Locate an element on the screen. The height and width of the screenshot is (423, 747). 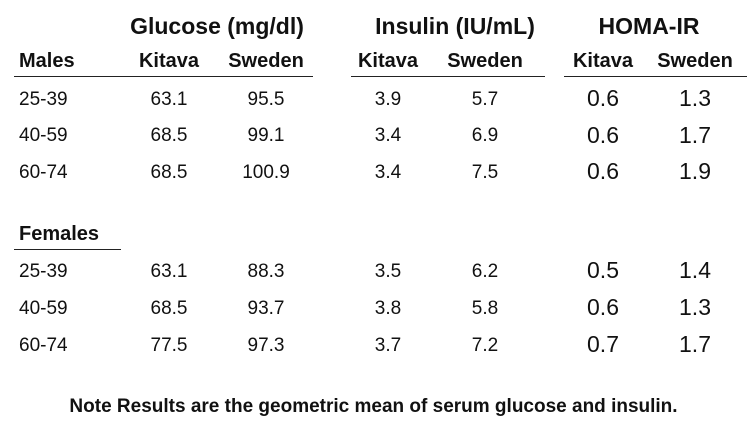
homa-header-rule is located at coordinates (655, 76).